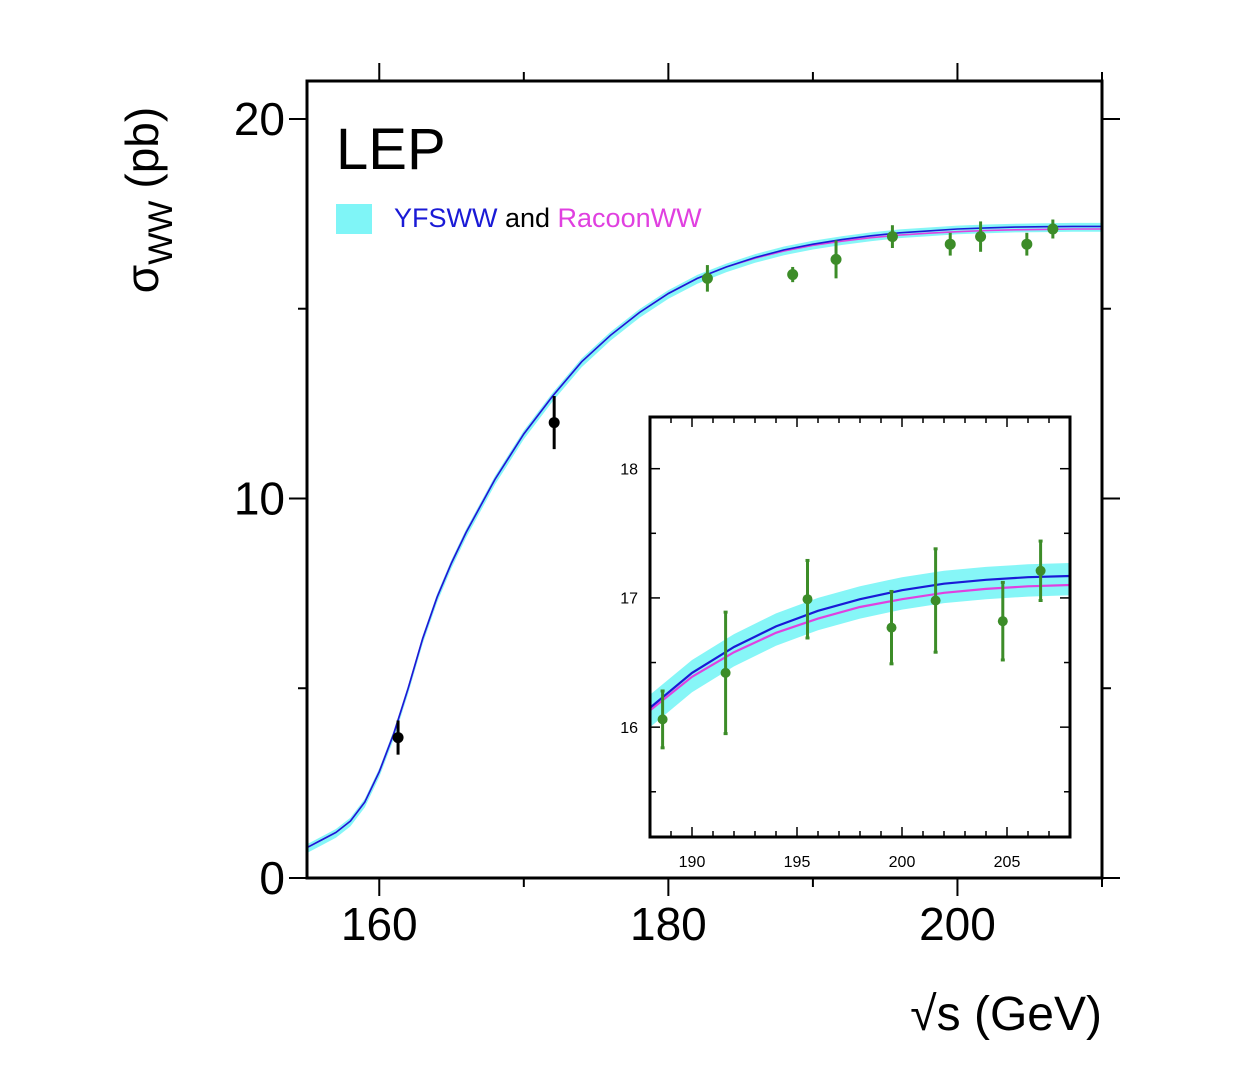 This screenshot has height=1073, width=1248. Describe the element at coordinates (902, 862) in the screenshot. I see `inset-x-tick-label: 200` at that location.